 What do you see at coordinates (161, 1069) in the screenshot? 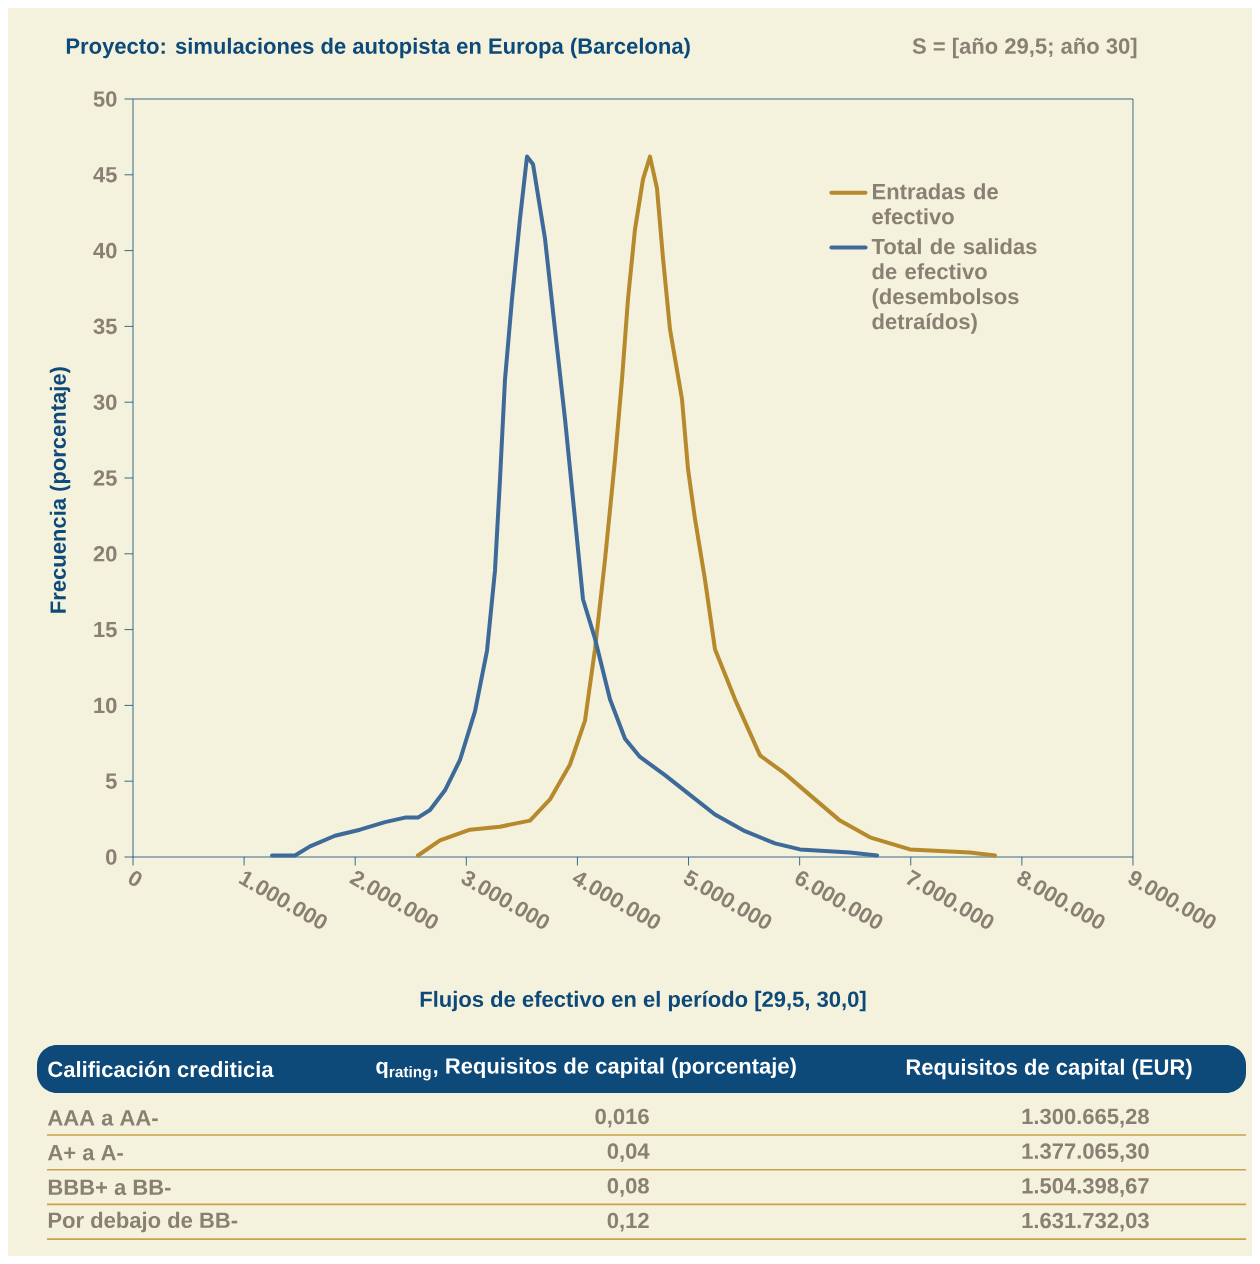
I see `text: Calificación crediticia` at bounding box center [161, 1069].